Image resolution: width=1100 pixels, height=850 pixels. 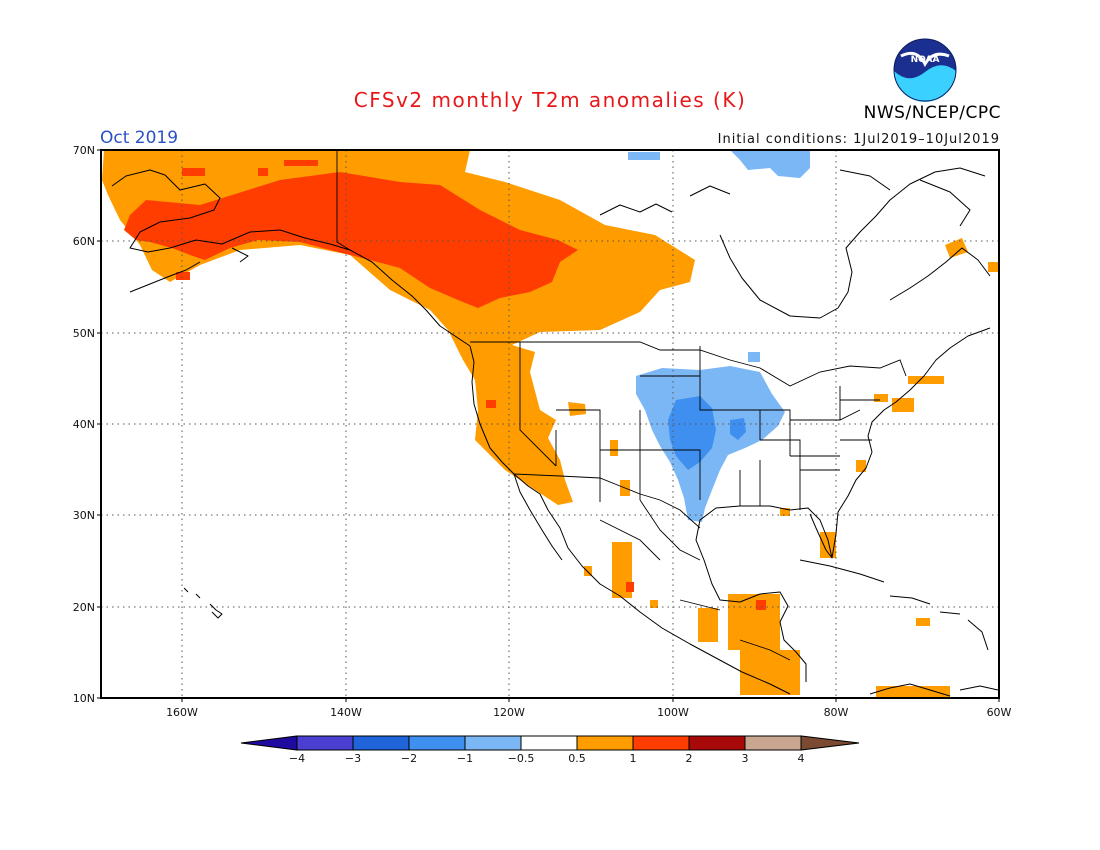 What do you see at coordinates (764, 533) in the screenshot?
I see `coast-gulf-of-mexico` at bounding box center [764, 533].